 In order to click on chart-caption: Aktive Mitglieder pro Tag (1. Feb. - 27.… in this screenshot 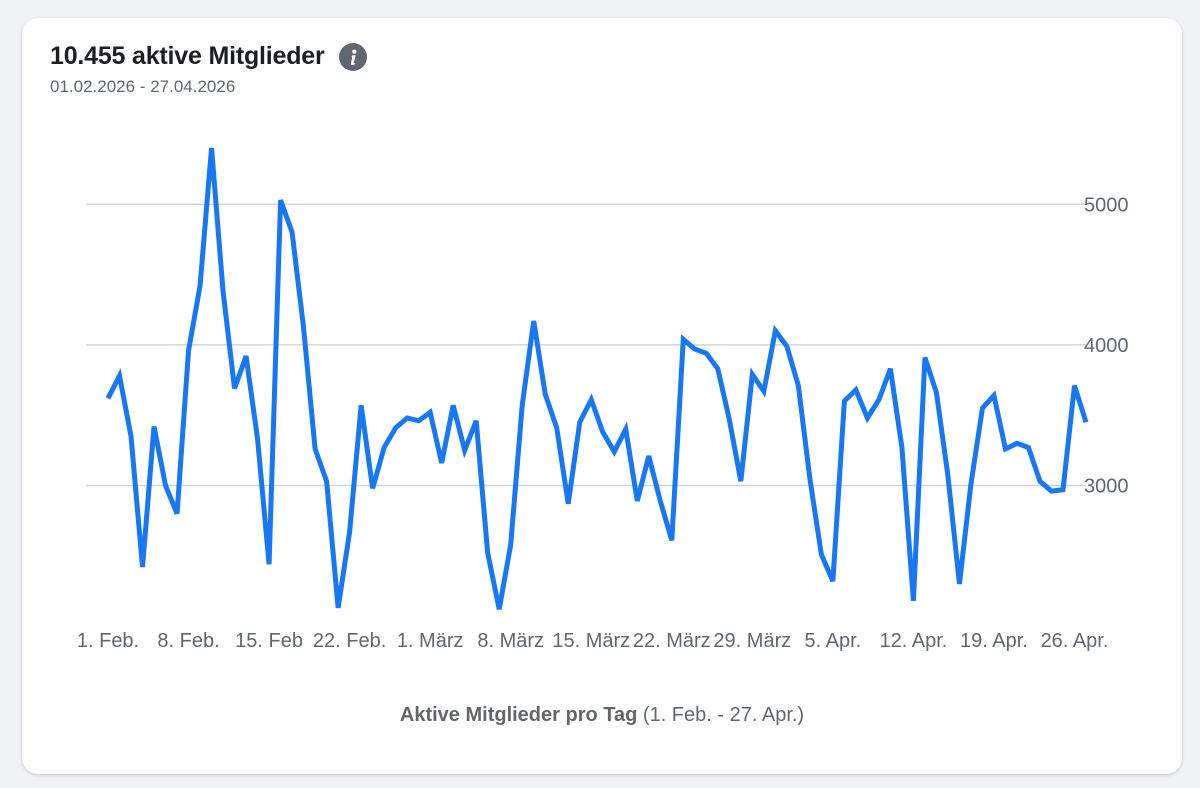, I will do `click(602, 715)`.